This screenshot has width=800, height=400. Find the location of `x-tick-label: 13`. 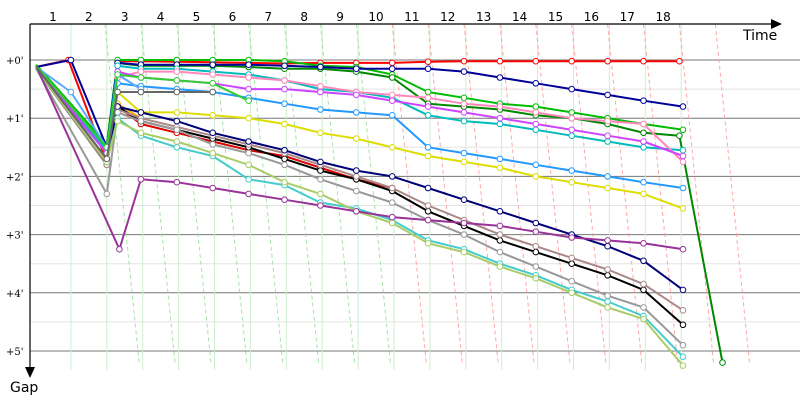

x-tick-label: 13 is located at coordinates (483, 17).